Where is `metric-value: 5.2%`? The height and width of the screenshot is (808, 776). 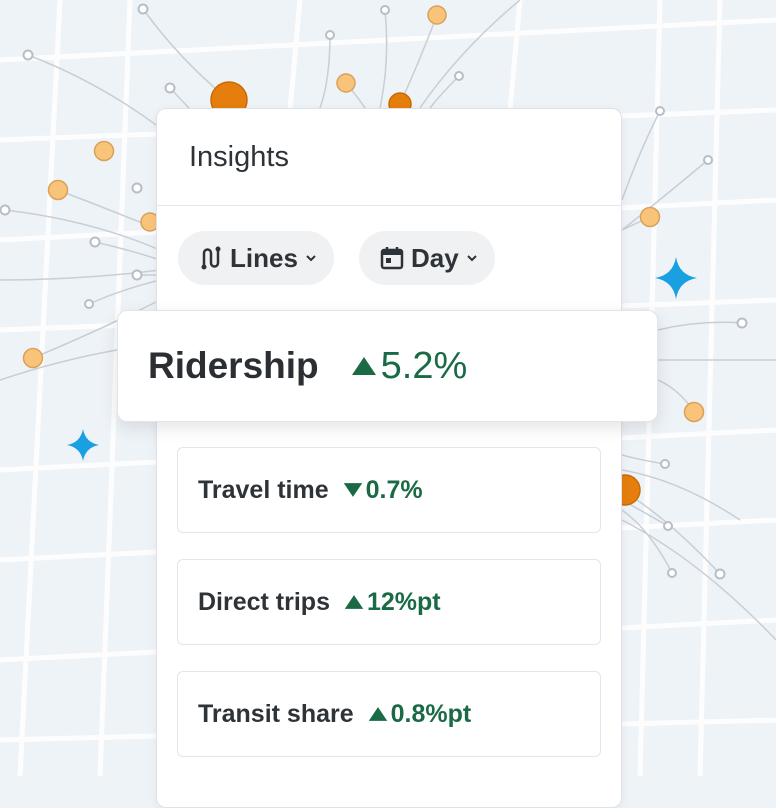
metric-value: 5.2% is located at coordinates (424, 365).